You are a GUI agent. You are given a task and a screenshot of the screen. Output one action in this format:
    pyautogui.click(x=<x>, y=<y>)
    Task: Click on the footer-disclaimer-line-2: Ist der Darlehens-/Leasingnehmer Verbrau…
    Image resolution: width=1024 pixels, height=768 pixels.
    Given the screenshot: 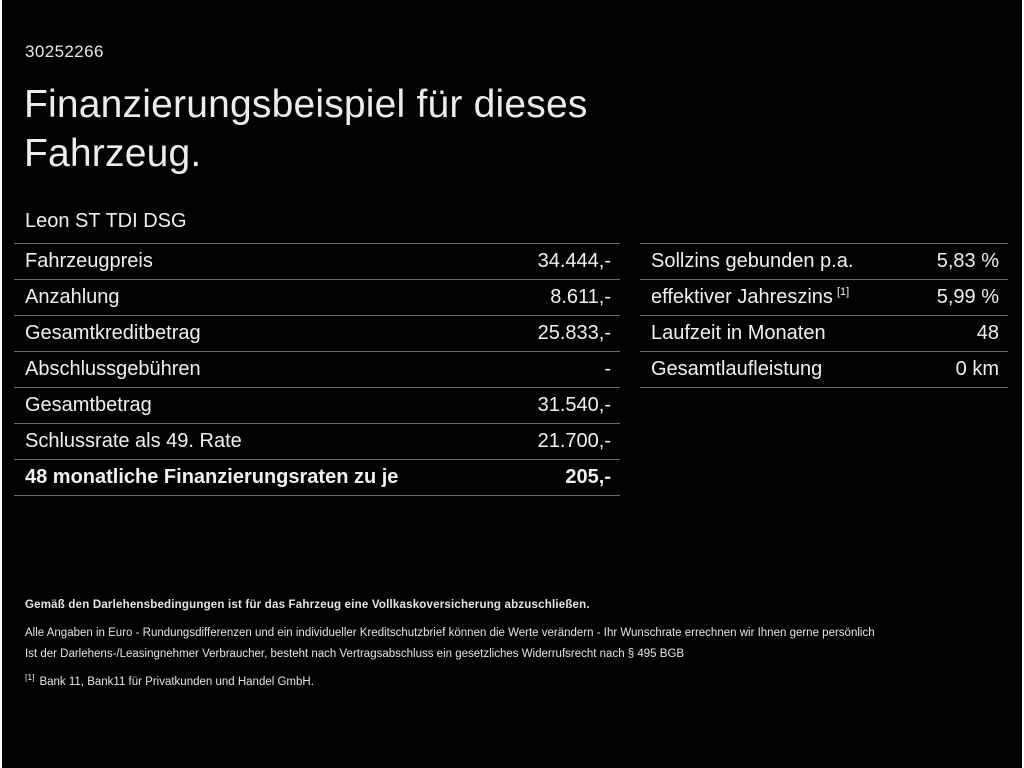 What is the action you would take?
    pyautogui.click(x=355, y=654)
    